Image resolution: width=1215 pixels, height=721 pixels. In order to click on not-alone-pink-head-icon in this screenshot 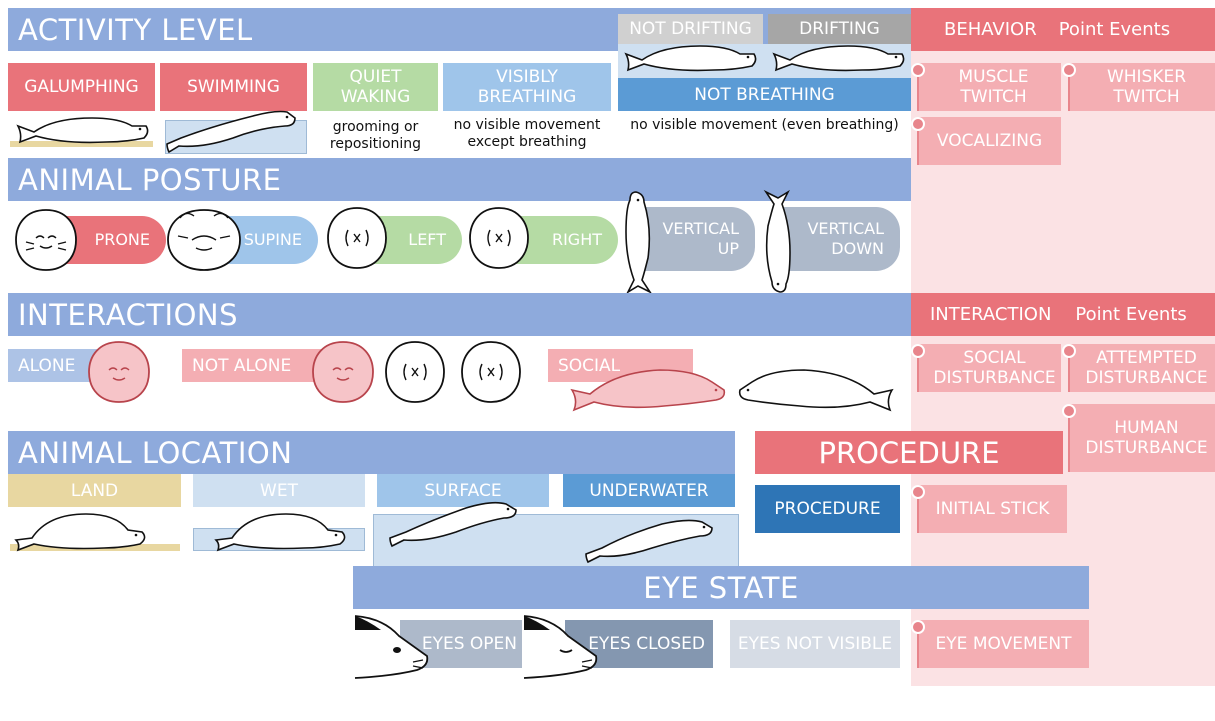, I will do `click(343, 372)`.